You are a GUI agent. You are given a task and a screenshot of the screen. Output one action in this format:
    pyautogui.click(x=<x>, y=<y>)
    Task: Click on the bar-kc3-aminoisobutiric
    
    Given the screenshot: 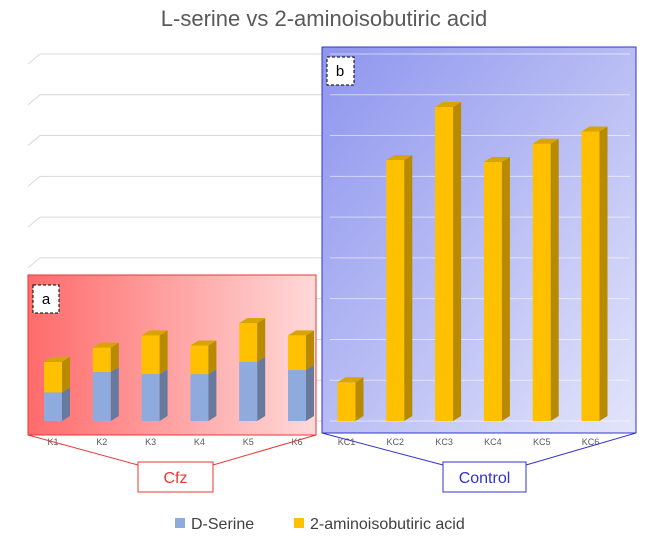 What is the action you would take?
    pyautogui.click(x=448, y=261)
    